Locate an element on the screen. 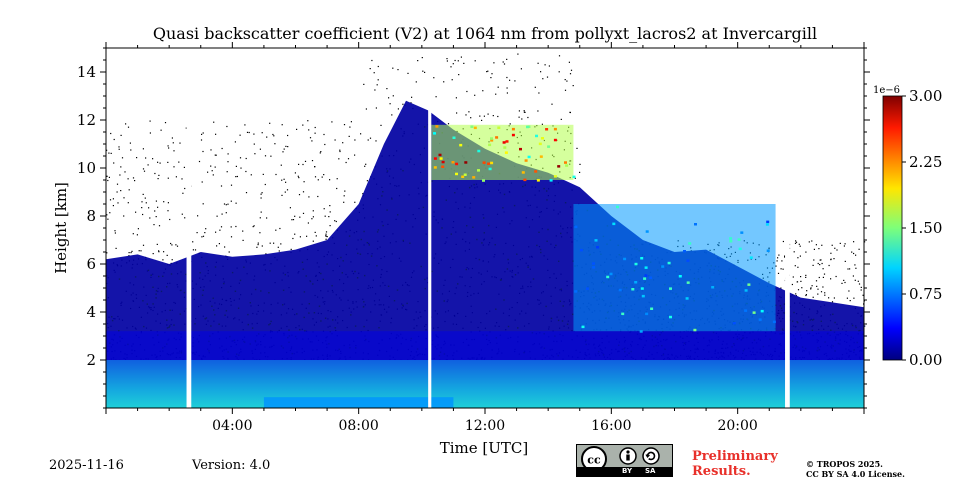  svg-text: cc is located at coordinates (594, 460).